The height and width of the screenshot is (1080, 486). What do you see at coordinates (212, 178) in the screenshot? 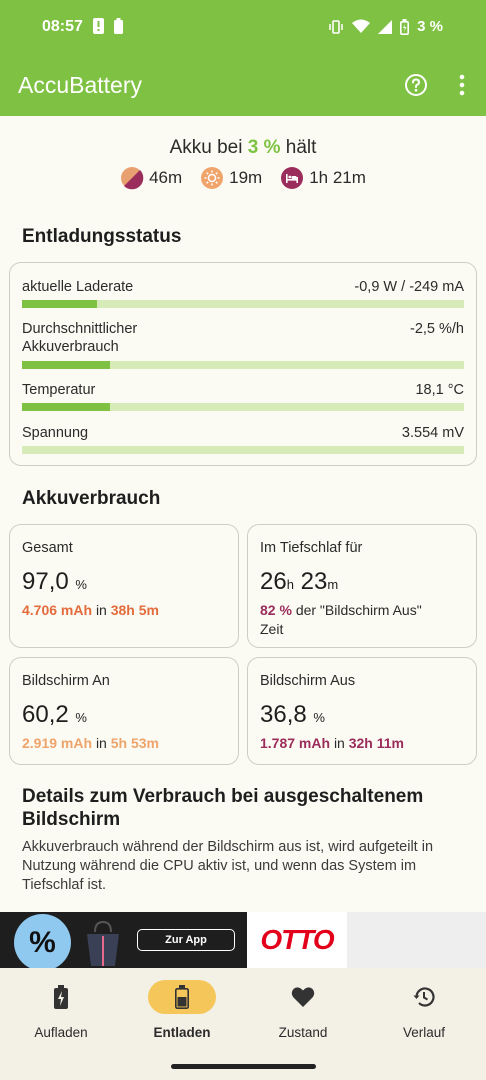
I see `sun-icon` at bounding box center [212, 178].